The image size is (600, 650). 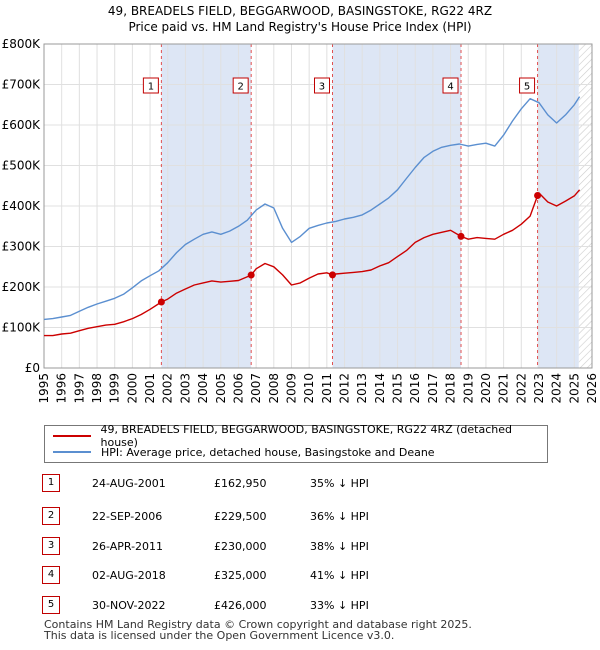 I want to click on x-tick-label: 1995, so click(x=44, y=388).